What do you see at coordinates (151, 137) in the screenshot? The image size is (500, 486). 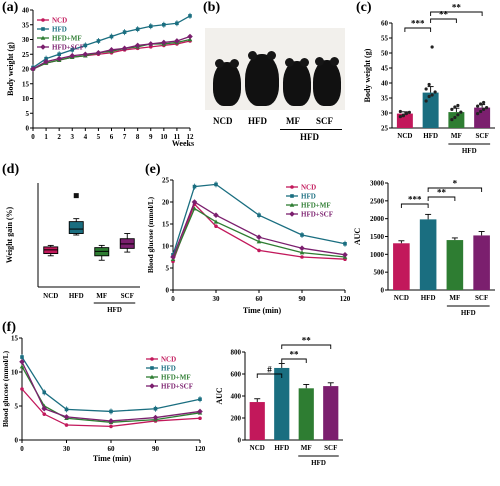 I see `chart-a-xtick-label-9: 9` at bounding box center [151, 137].